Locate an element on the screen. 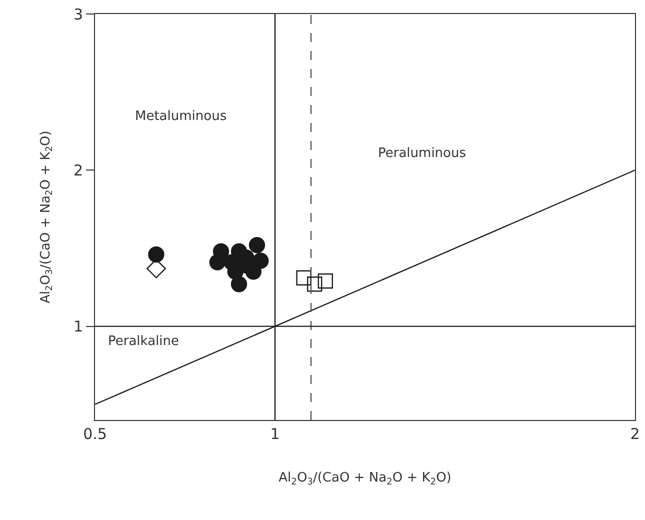  y-tick-label: 3 is located at coordinates (78, 14).